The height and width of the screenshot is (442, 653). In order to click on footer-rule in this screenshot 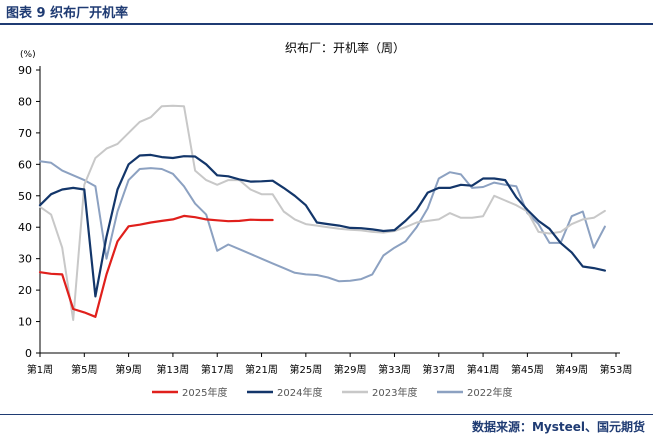, I will do `click(326, 414)`.